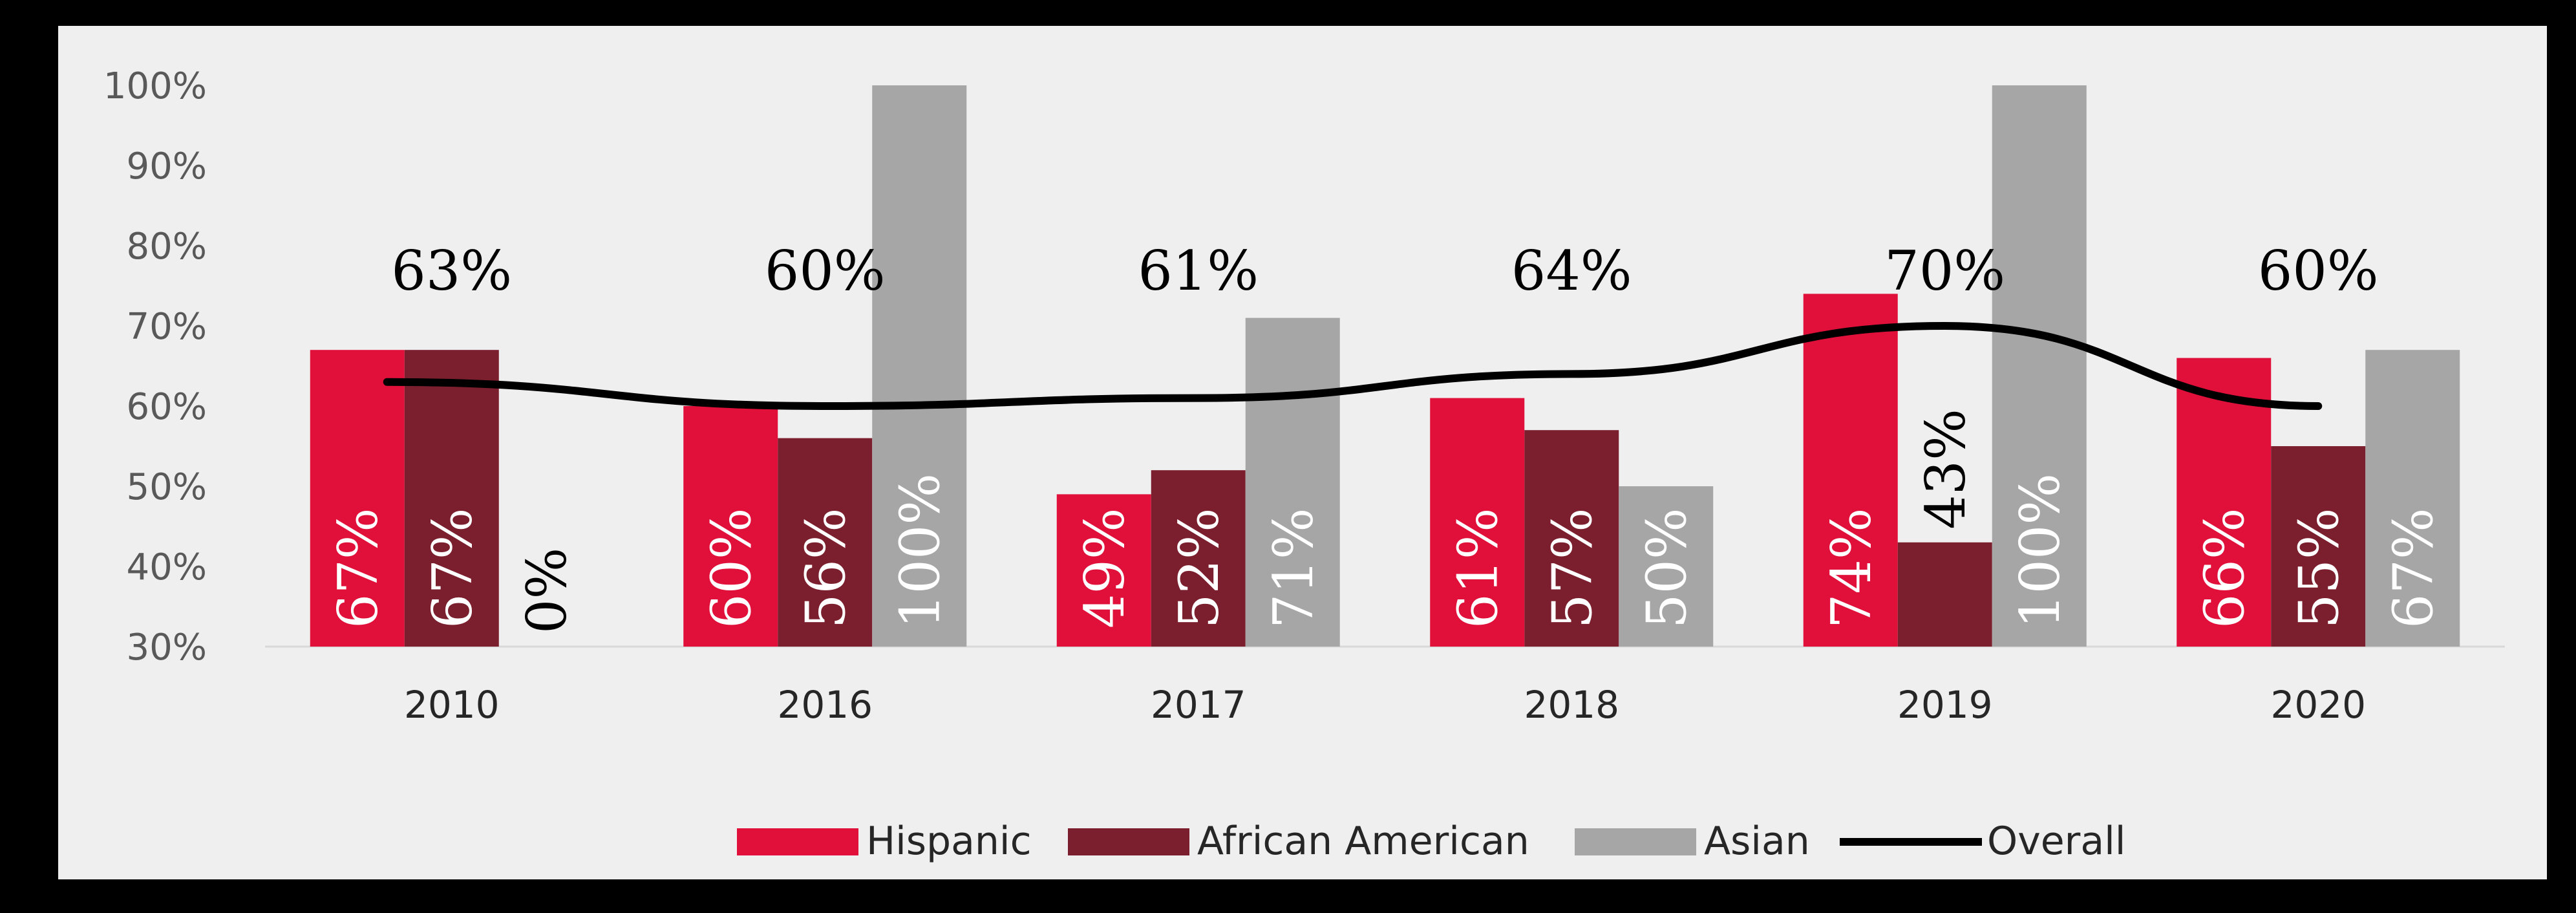  What do you see at coordinates (167, 648) in the screenshot?
I see `y-tick-label: 30%` at bounding box center [167, 648].